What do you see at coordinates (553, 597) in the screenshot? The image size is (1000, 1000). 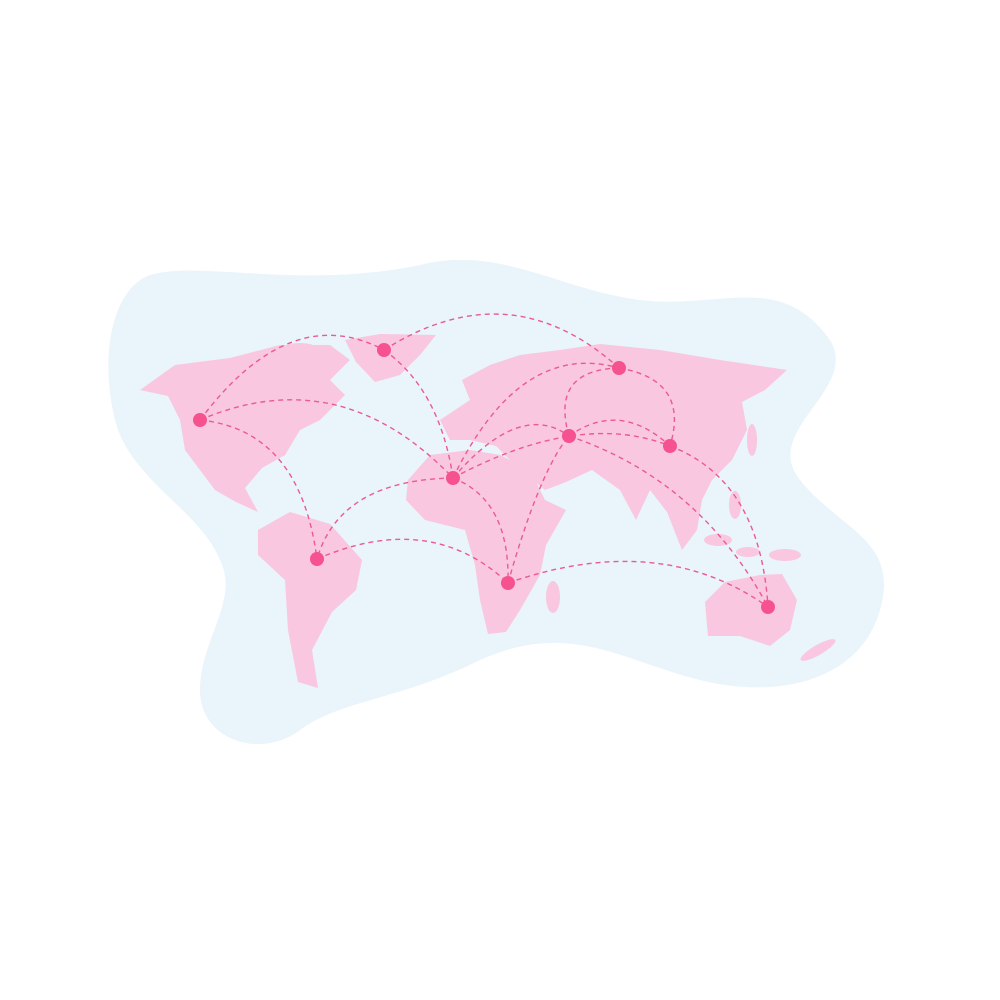 I see `madagascar` at bounding box center [553, 597].